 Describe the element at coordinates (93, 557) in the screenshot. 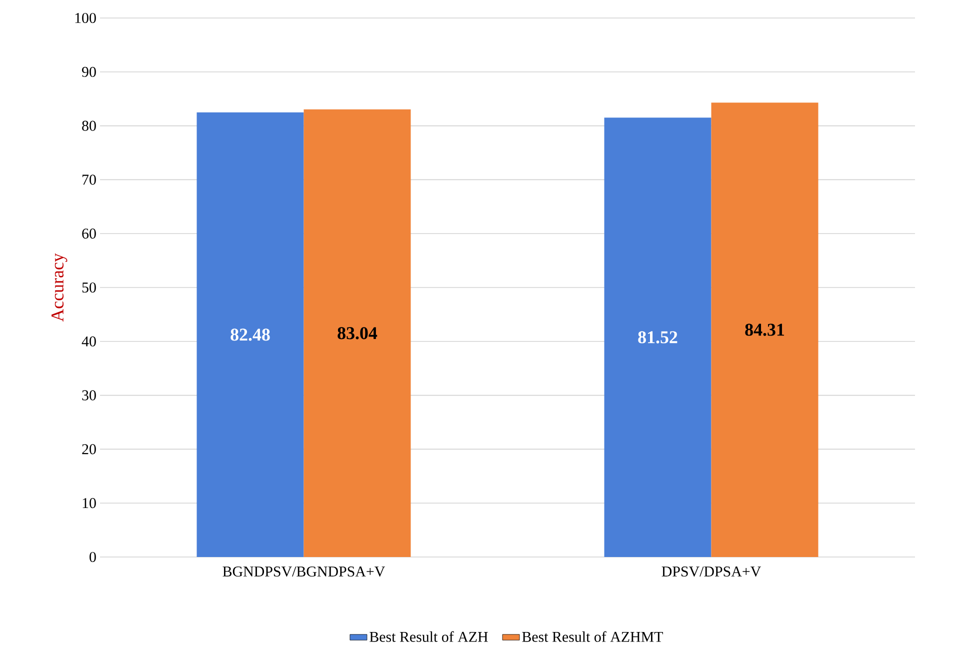

I see `y-tick-label: 0` at that location.